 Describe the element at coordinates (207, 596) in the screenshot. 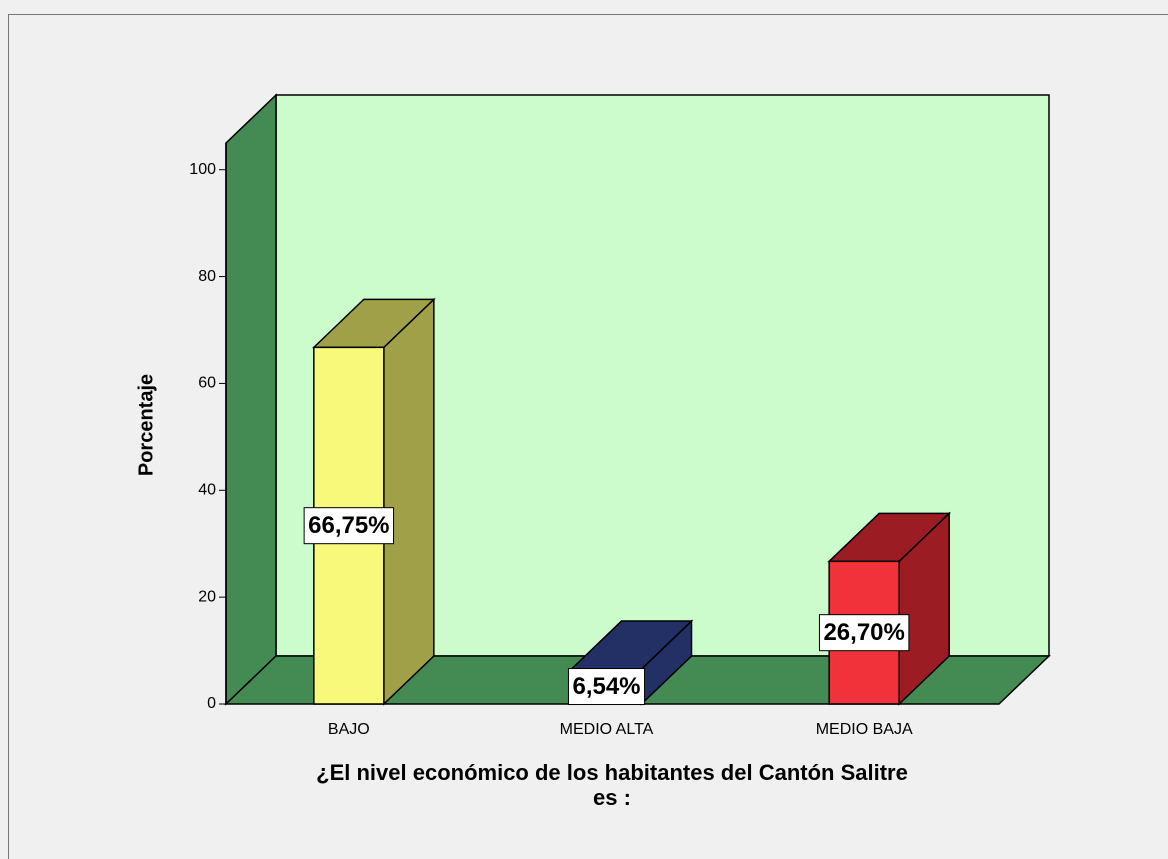

I see `y-tick-label: 20` at that location.